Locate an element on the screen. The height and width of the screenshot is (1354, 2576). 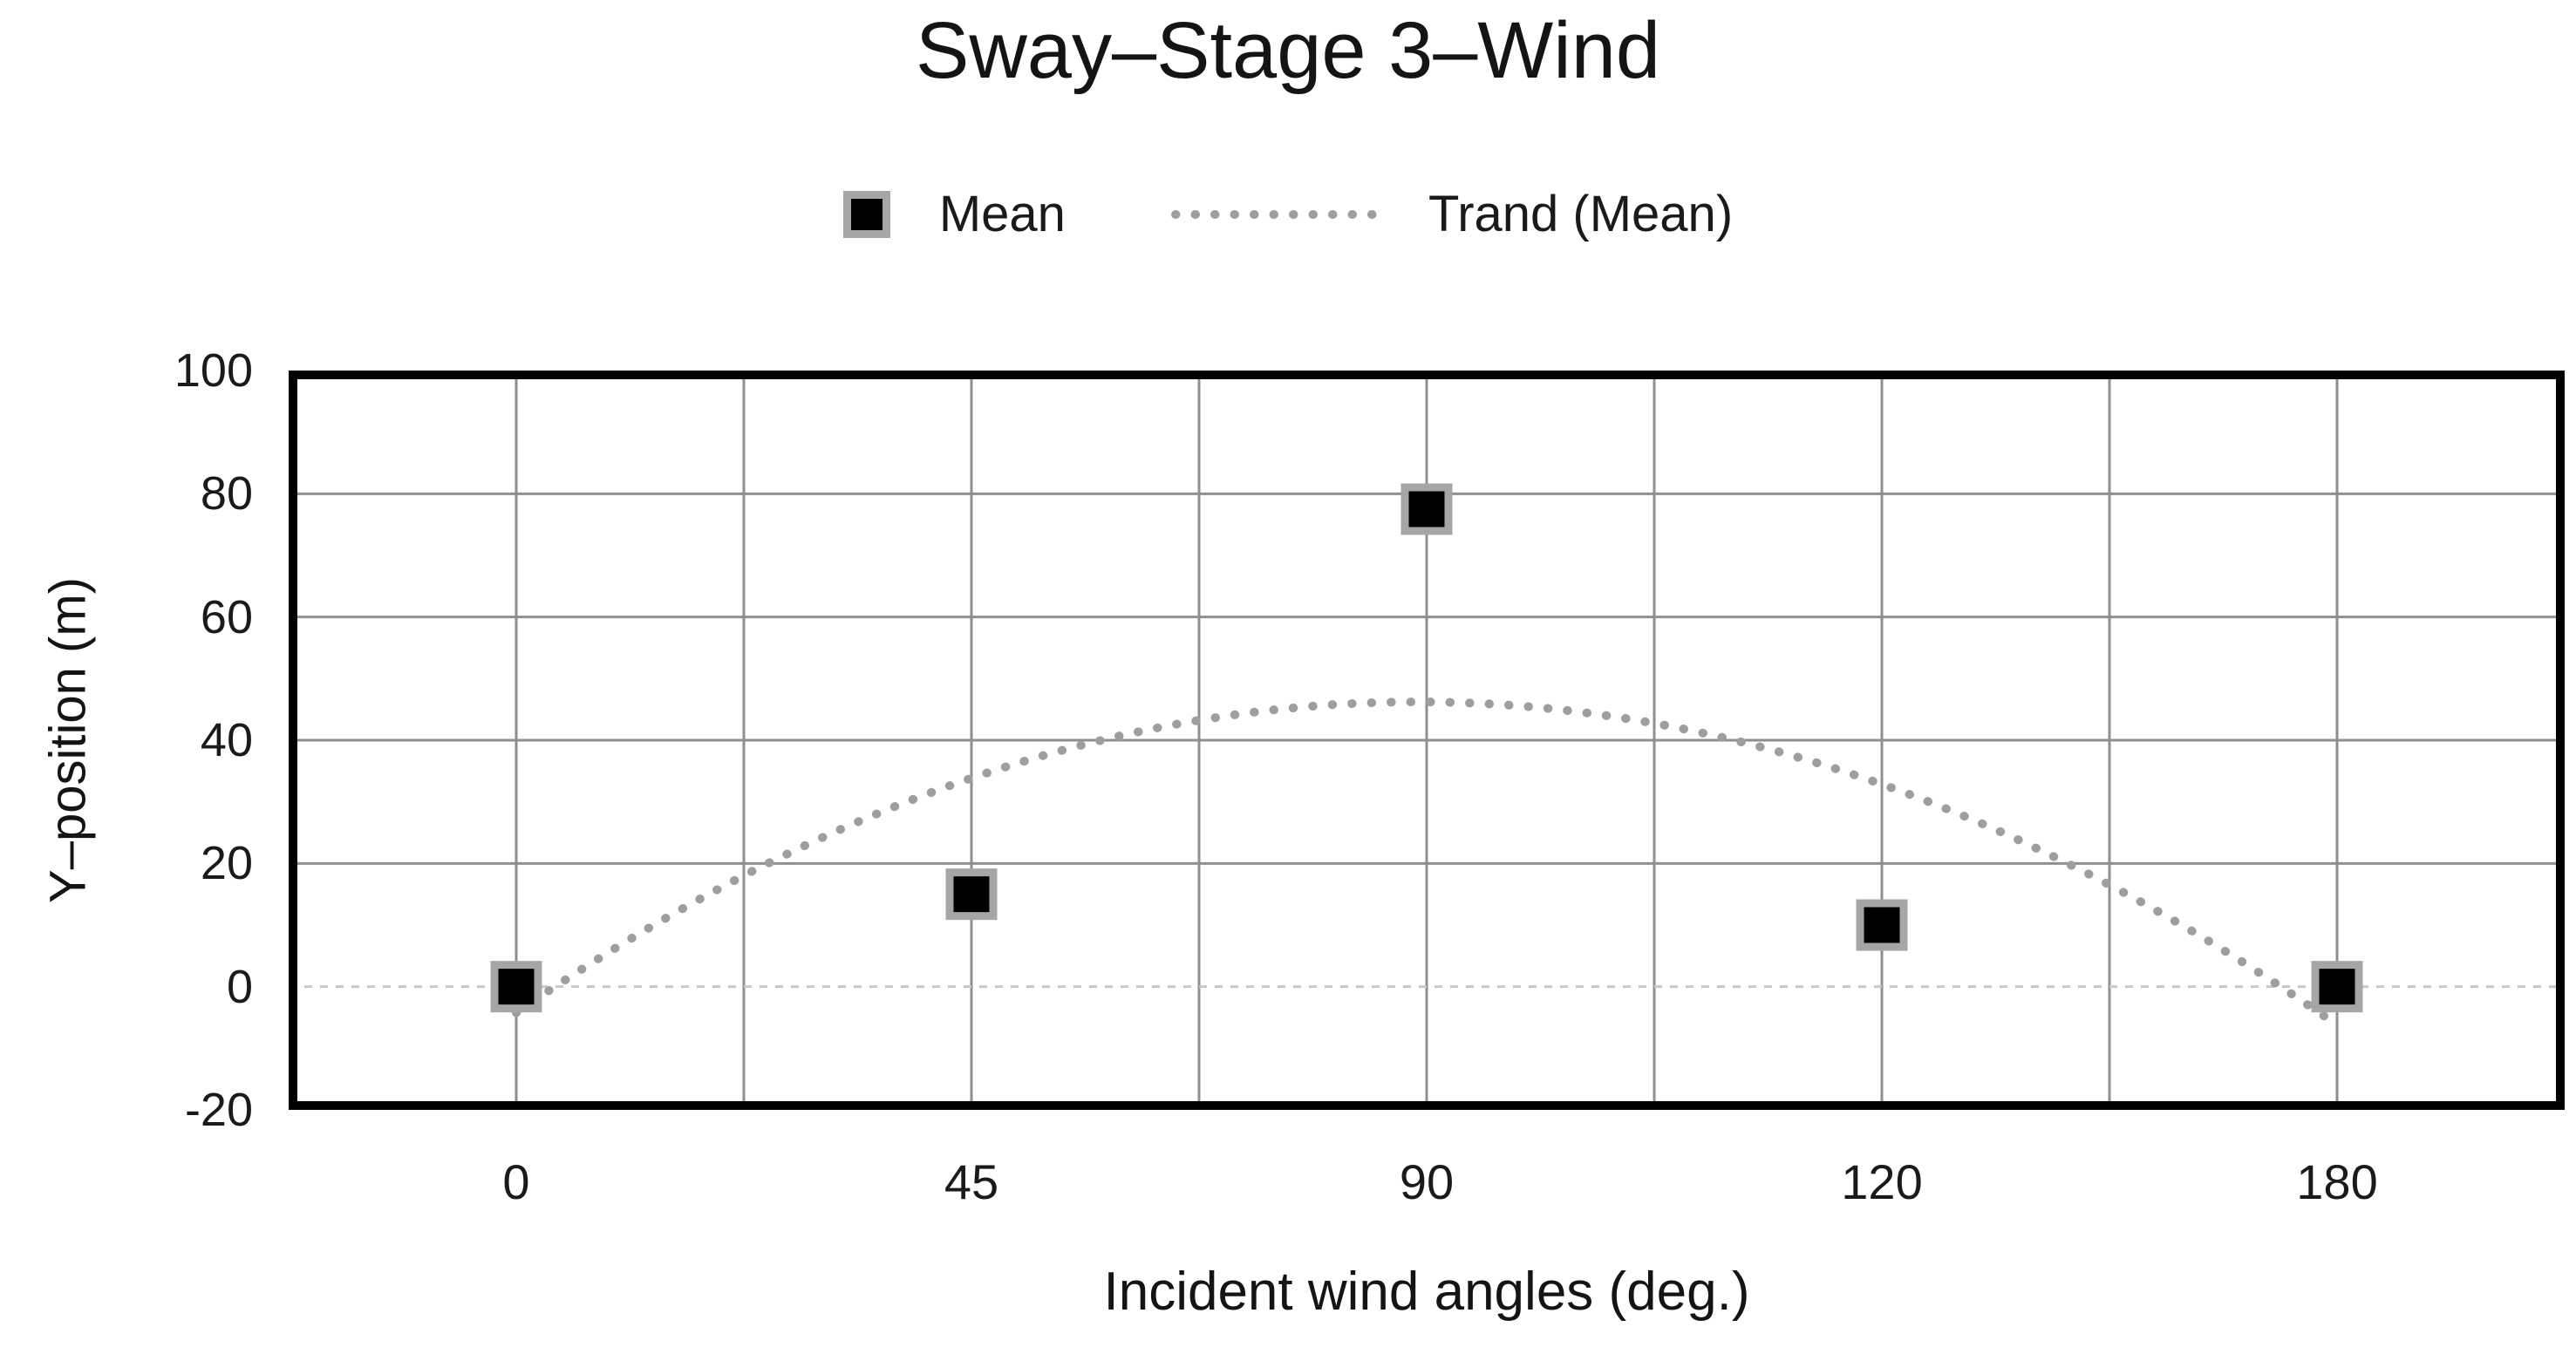
legend: Mean Trand (Mean) is located at coordinates (1288, 214).